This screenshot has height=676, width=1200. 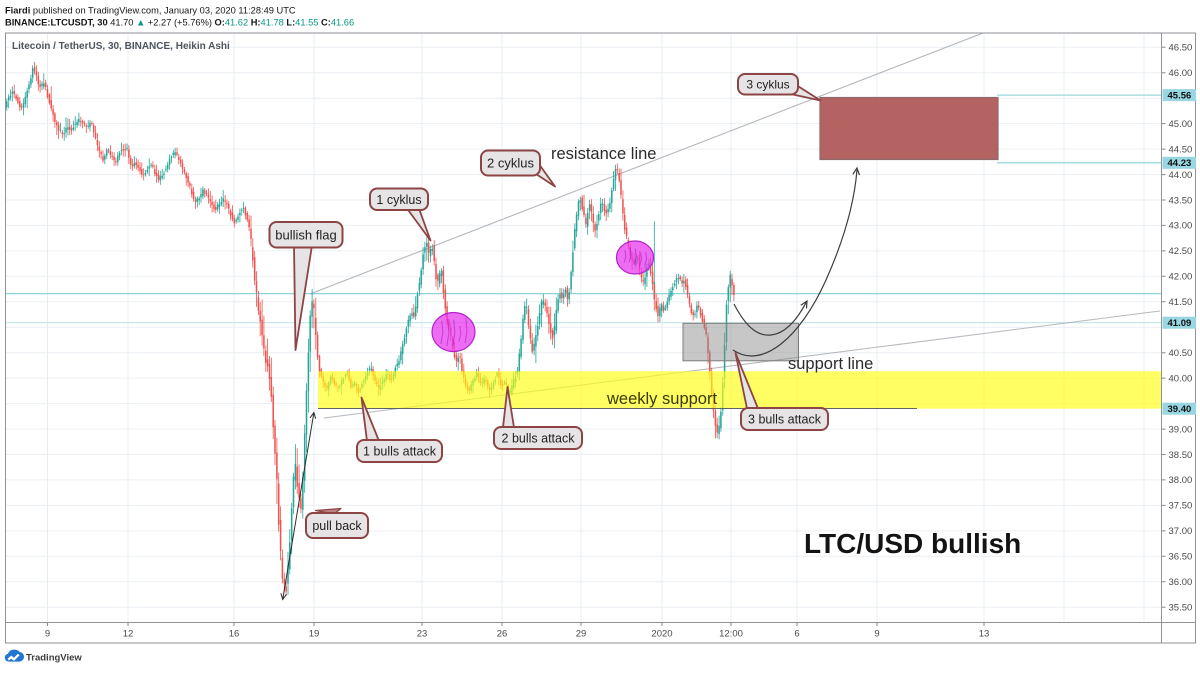 I want to click on svg-text: 1 cyklus, so click(x=398, y=200).